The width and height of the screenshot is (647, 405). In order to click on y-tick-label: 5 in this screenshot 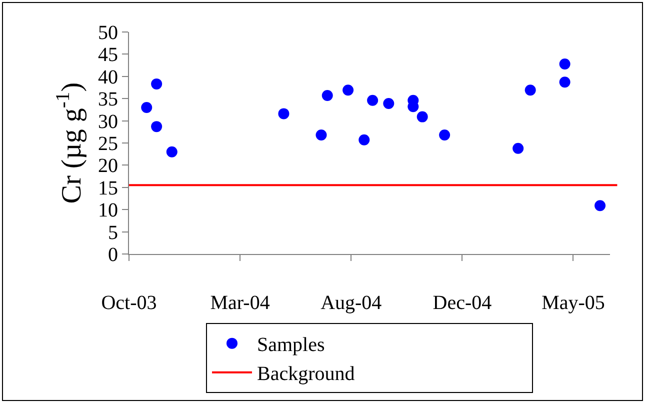, I will do `click(113, 233)`.